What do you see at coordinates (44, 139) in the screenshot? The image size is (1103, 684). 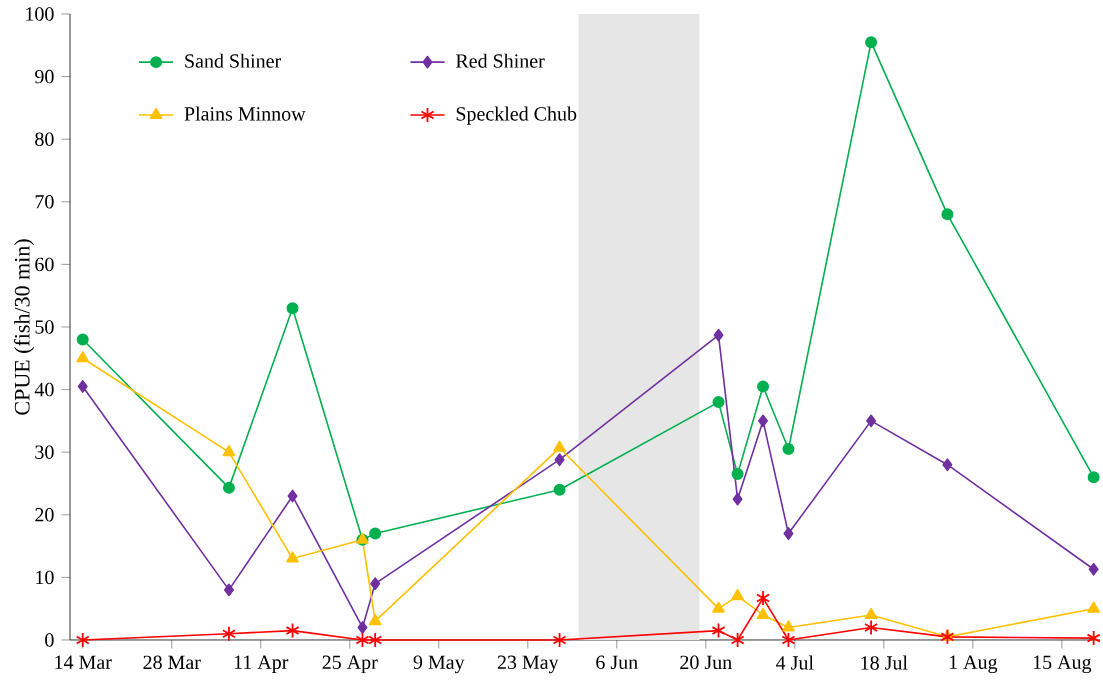 I see `y-tick-label: 80` at bounding box center [44, 139].